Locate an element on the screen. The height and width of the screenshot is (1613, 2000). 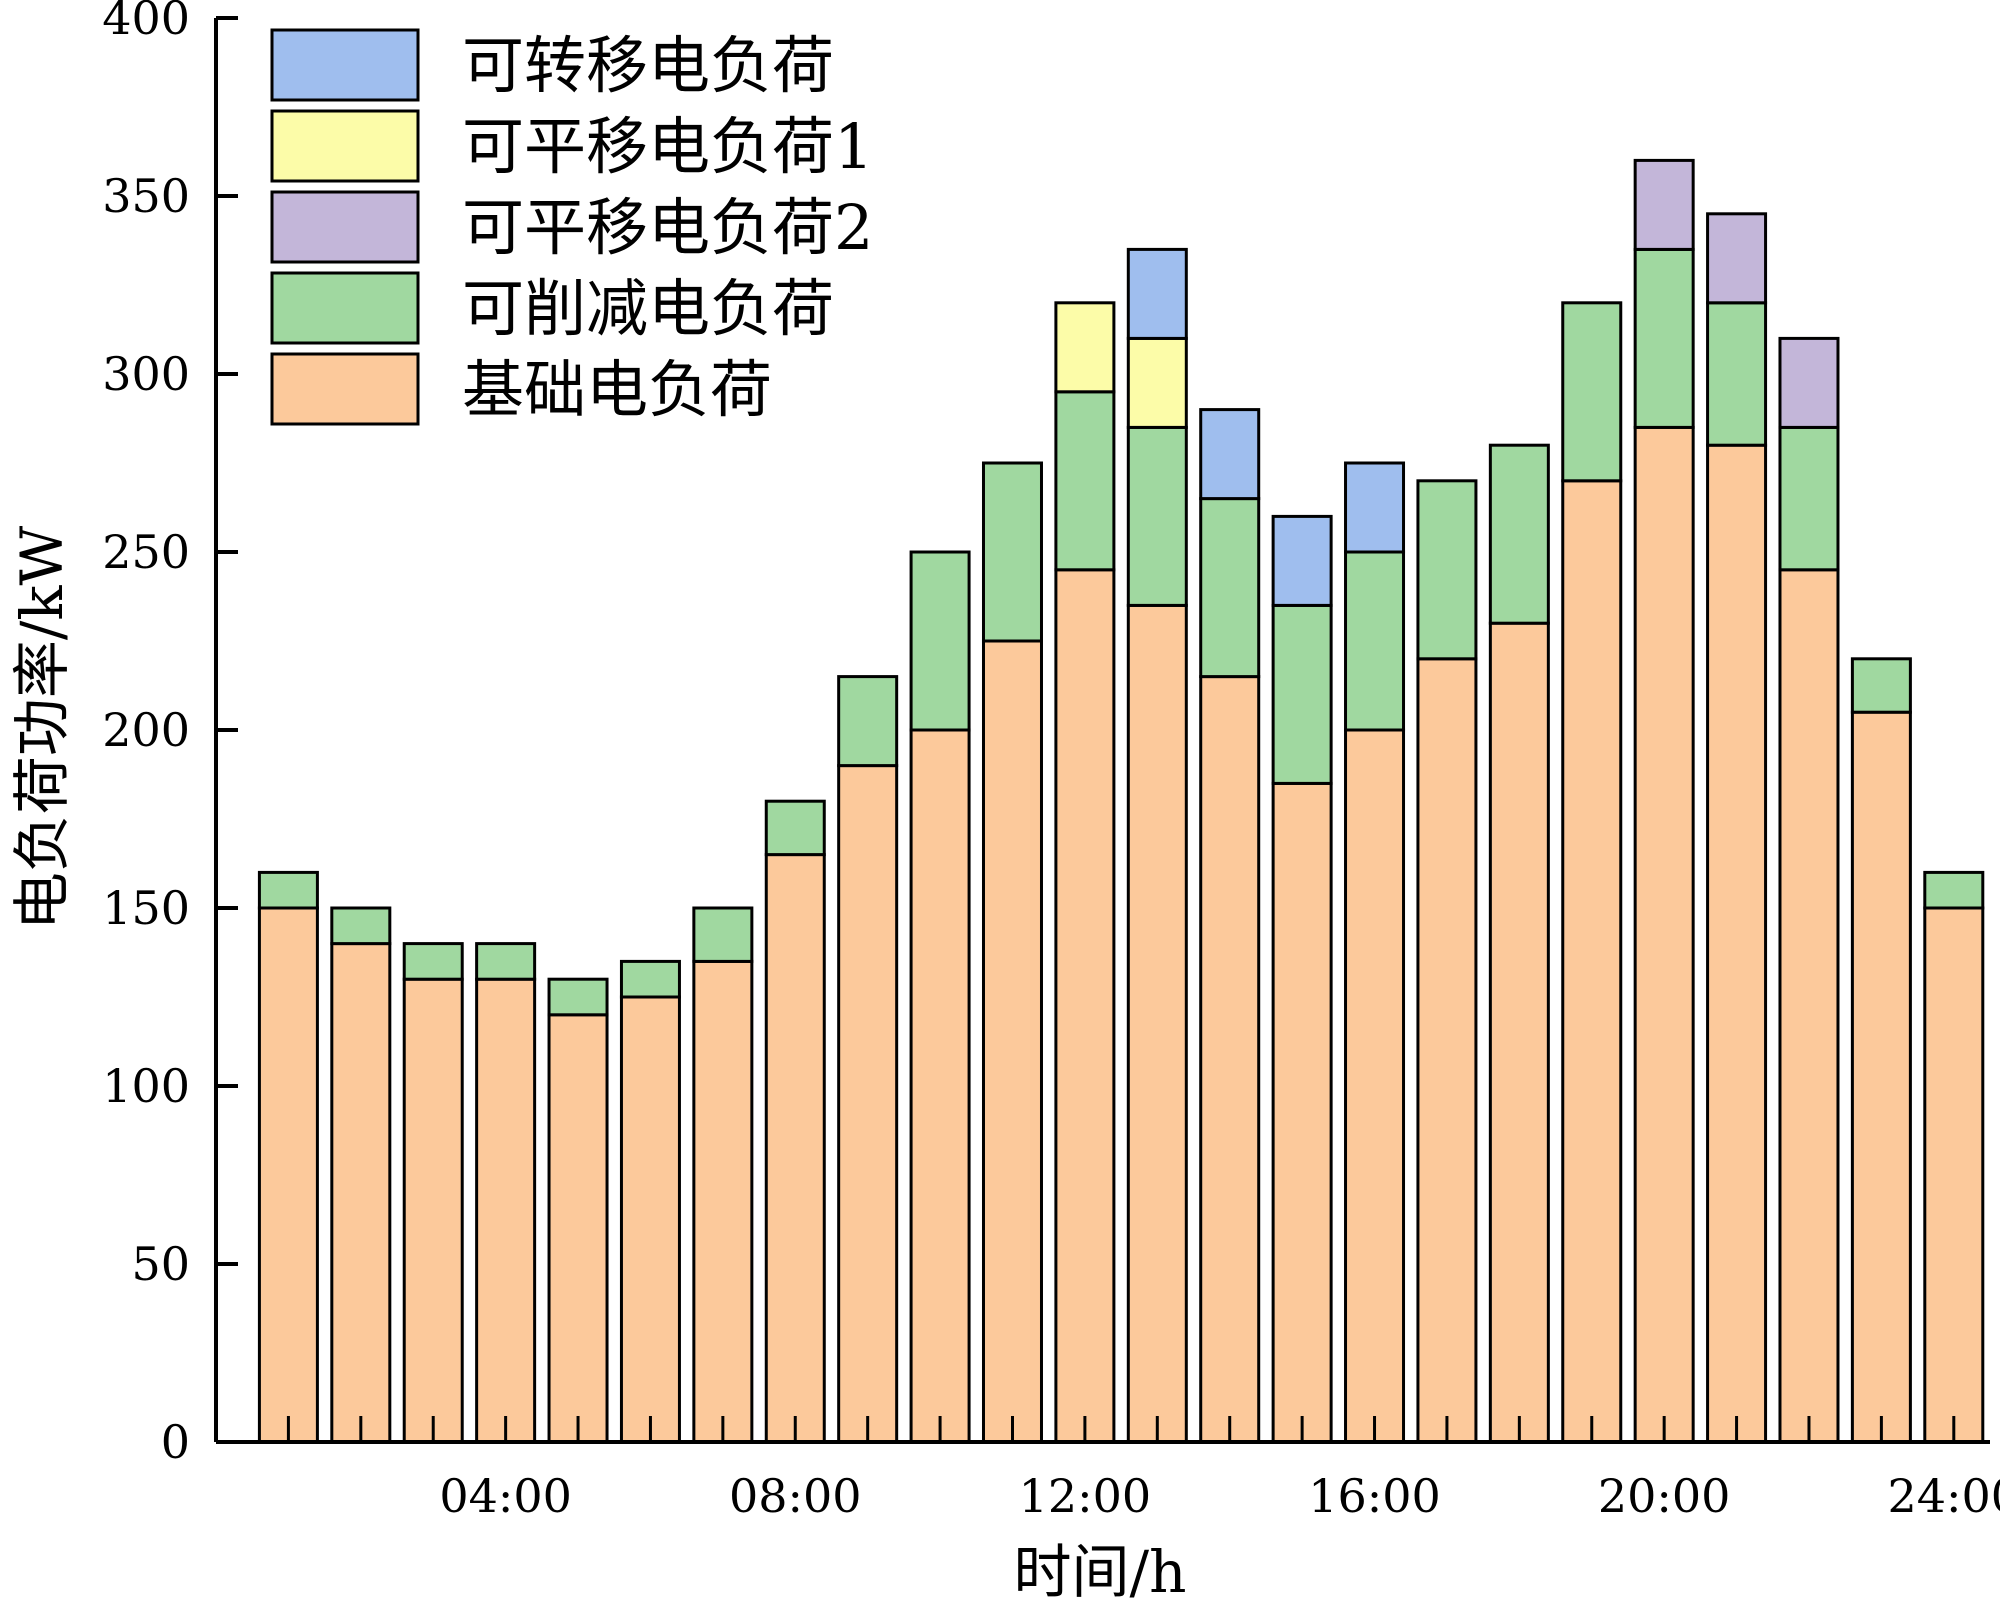
y-tick-label-400: 400 is located at coordinates (146, 22).